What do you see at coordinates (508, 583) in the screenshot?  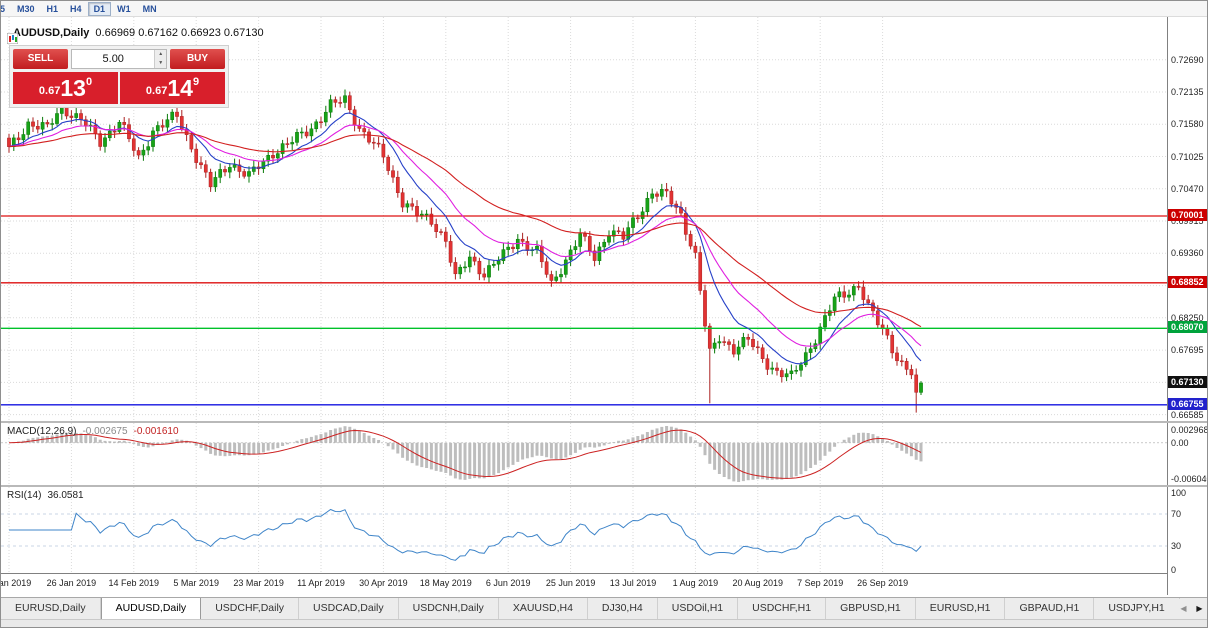 I see `date-axis-label: 6 Jun 2019` at bounding box center [508, 583].